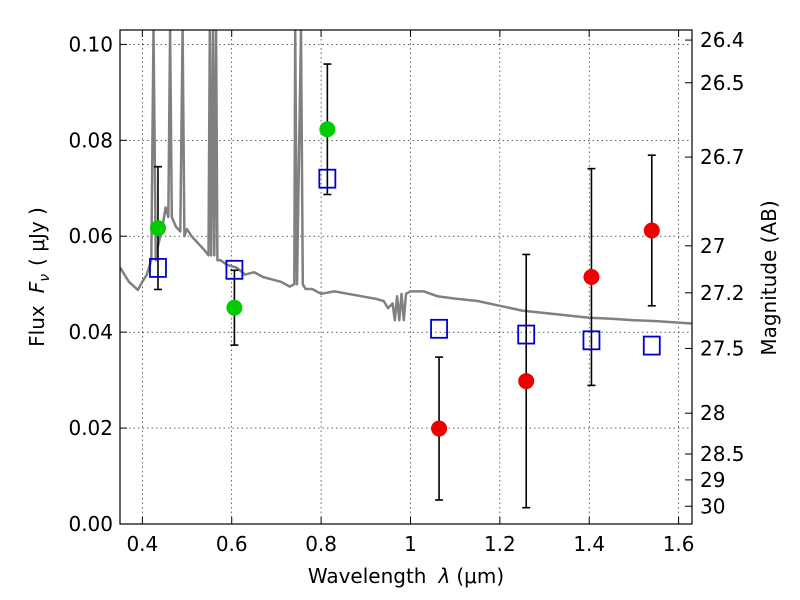 The width and height of the screenshot is (800, 600). Describe the element at coordinates (712, 413) in the screenshot. I see `magnitude-tick-label: 28` at that location.